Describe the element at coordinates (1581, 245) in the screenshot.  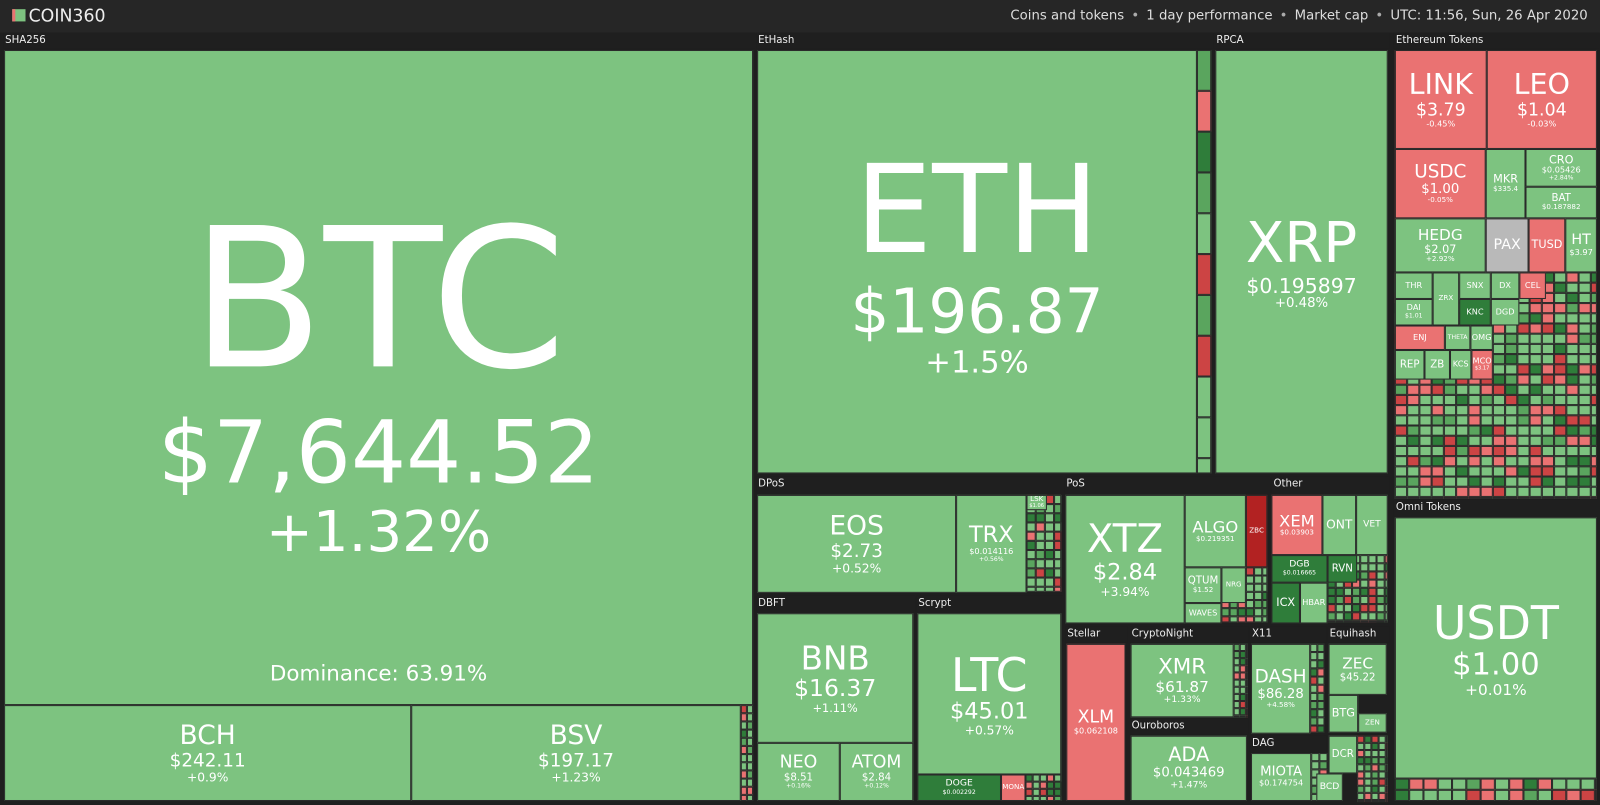
I see `coin-tile: HT $3.97` at that location.